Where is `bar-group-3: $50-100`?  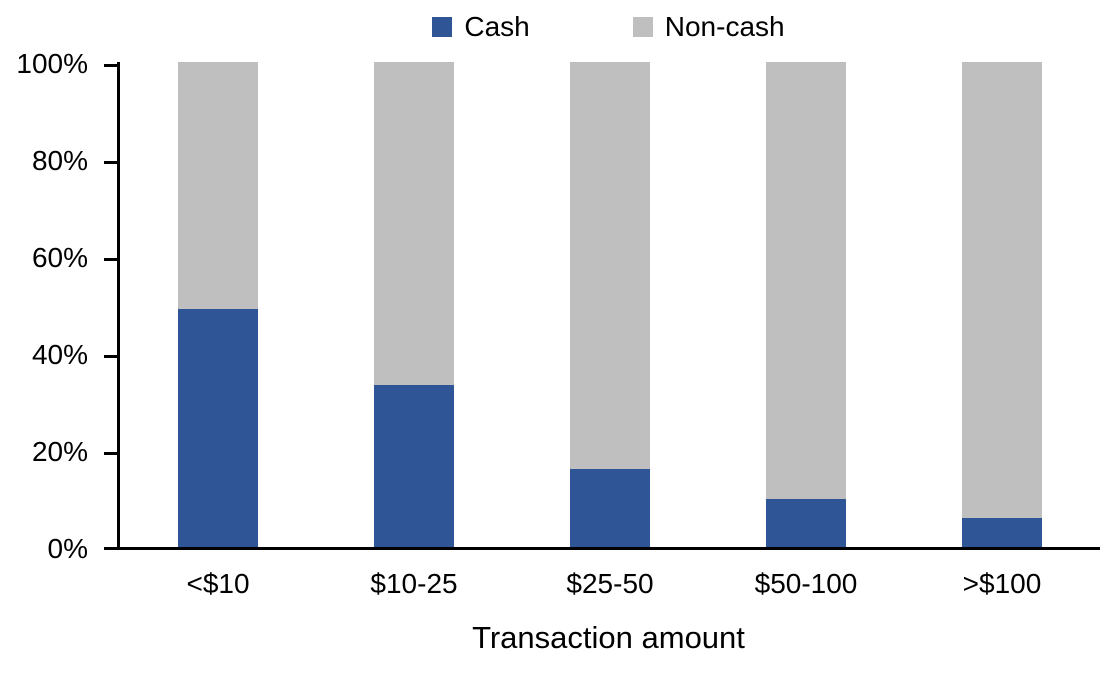
bar-group-3: $50-100 is located at coordinates (806, 330).